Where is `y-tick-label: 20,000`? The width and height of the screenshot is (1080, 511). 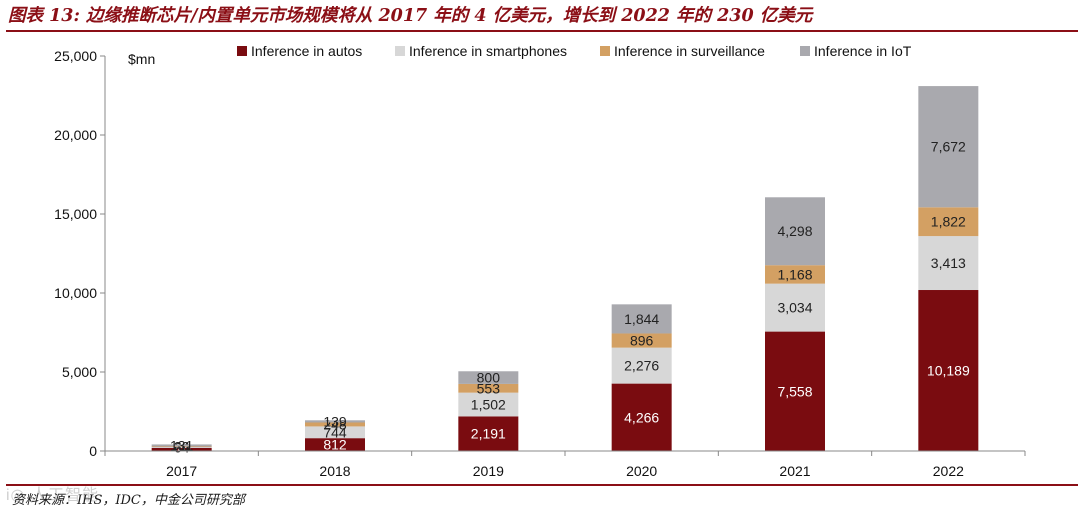
y-tick-label: 20,000 is located at coordinates (75, 135).